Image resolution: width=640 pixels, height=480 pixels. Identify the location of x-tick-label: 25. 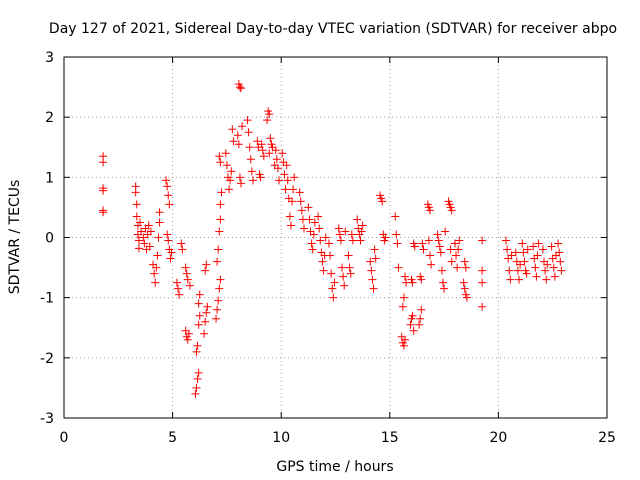
(607, 438).